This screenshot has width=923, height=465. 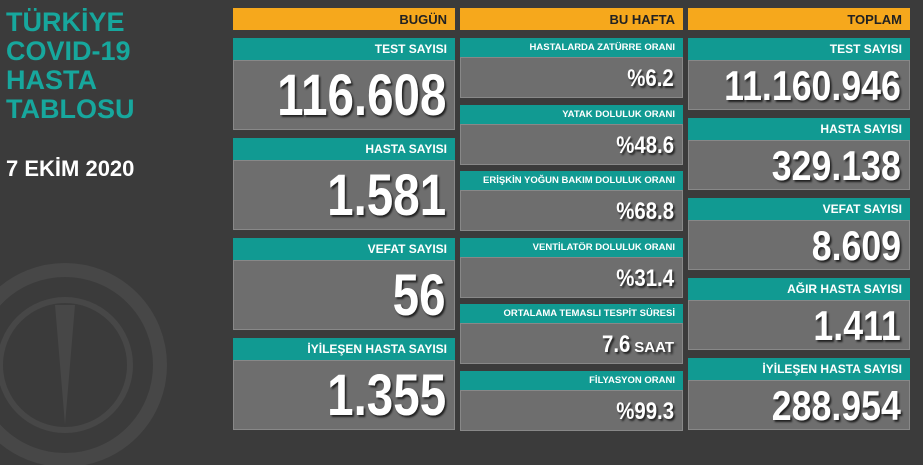 I want to click on value-text: 329.138, so click(x=836, y=165).